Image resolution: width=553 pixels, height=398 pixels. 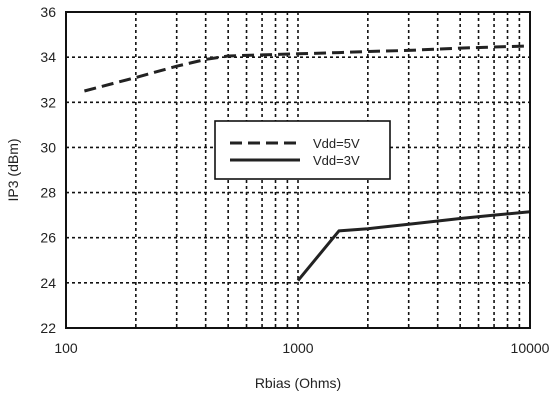 What do you see at coordinates (48, 283) in the screenshot?
I see `y-tick-label: 24` at bounding box center [48, 283].